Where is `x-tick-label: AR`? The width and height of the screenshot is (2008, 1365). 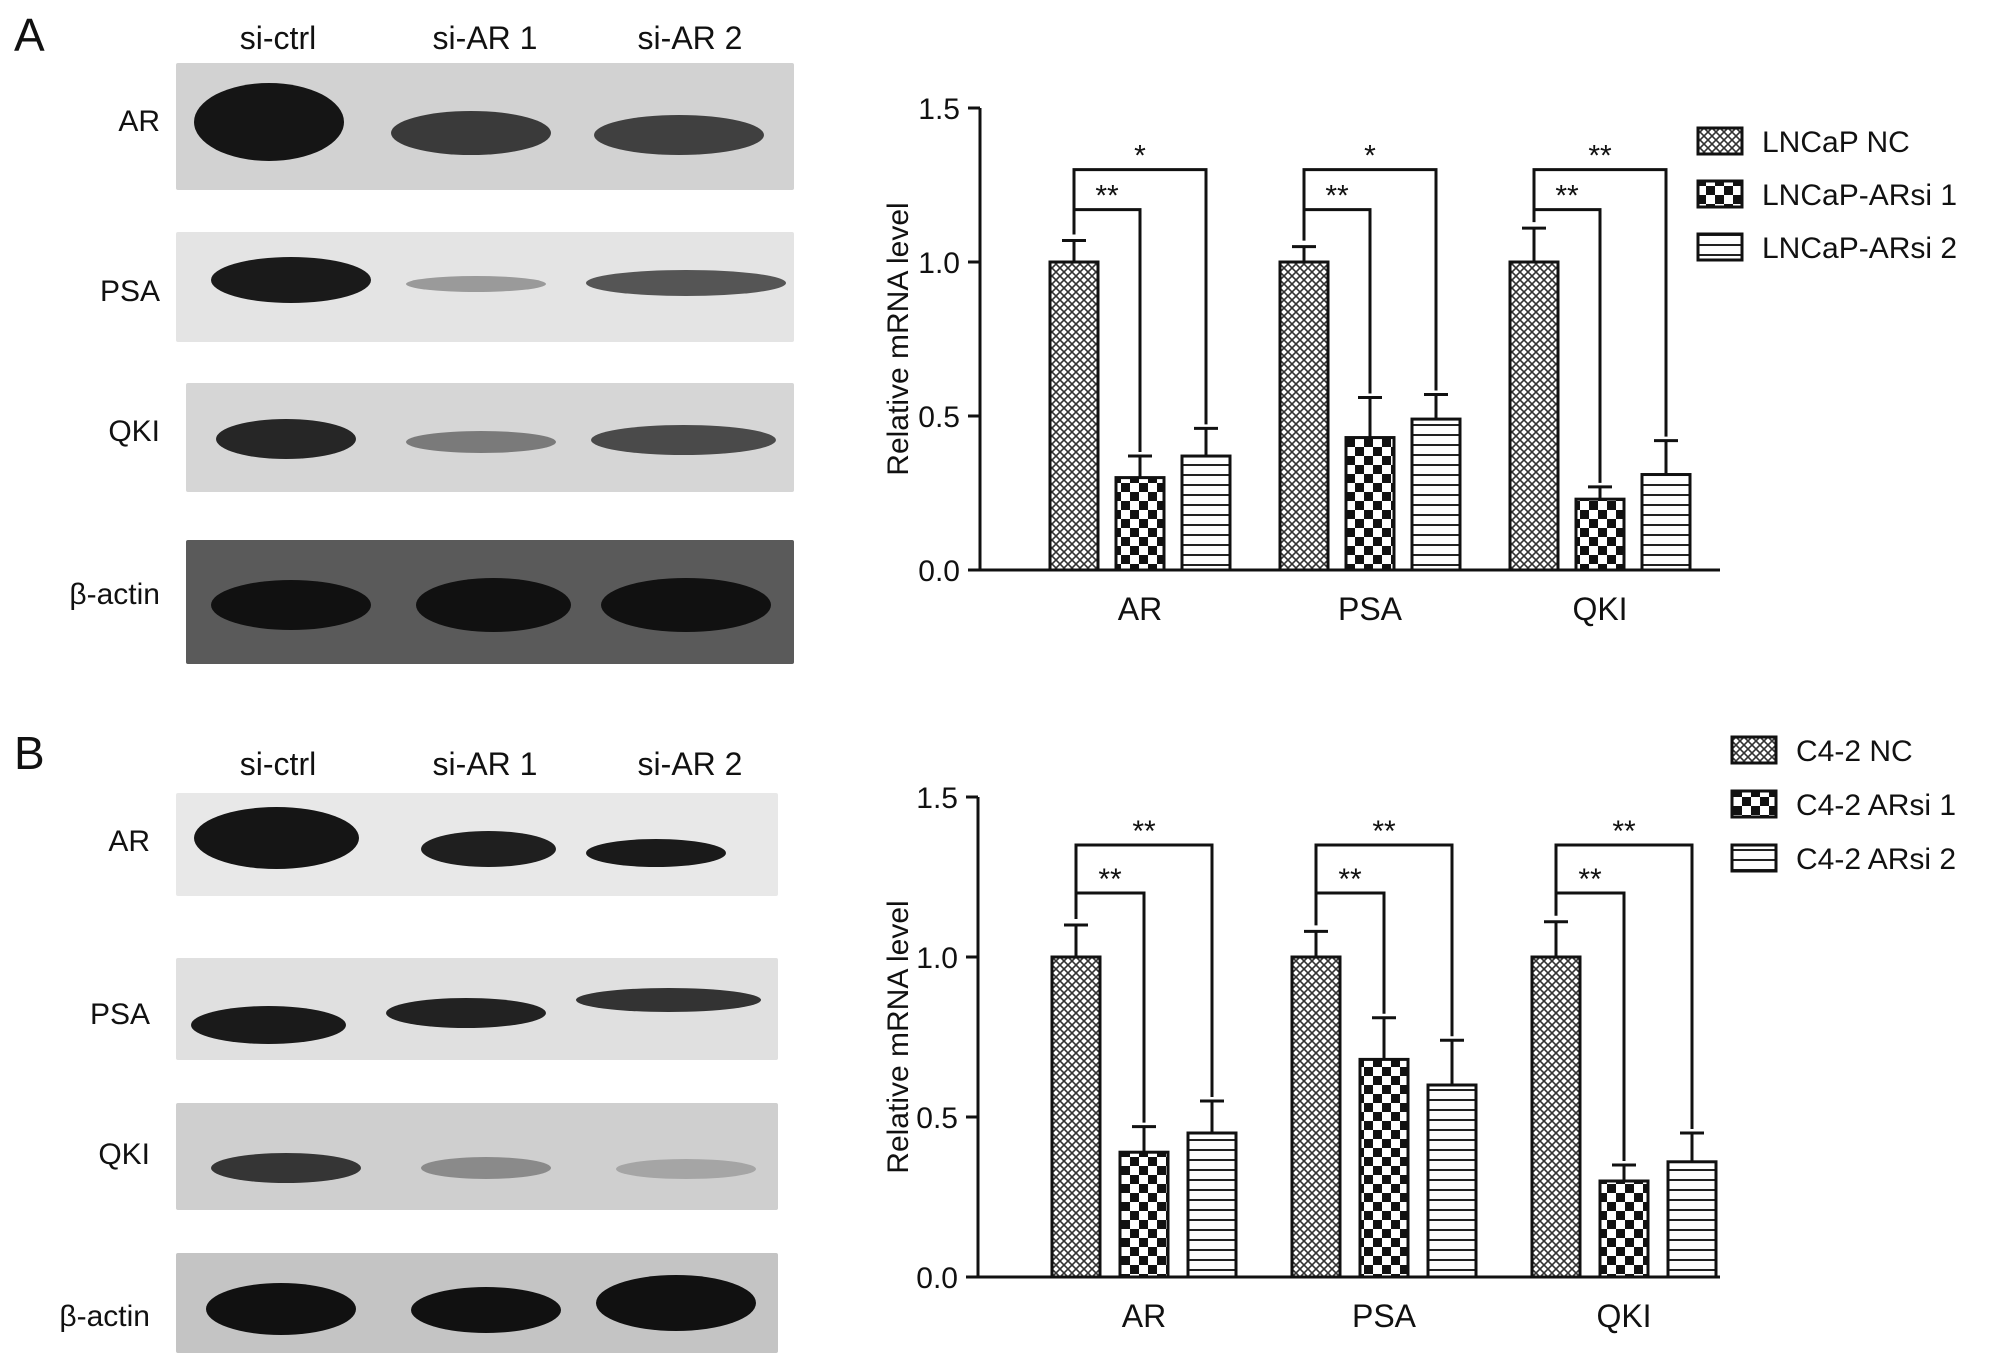
x-tick-label: AR is located at coordinates (1140, 609).